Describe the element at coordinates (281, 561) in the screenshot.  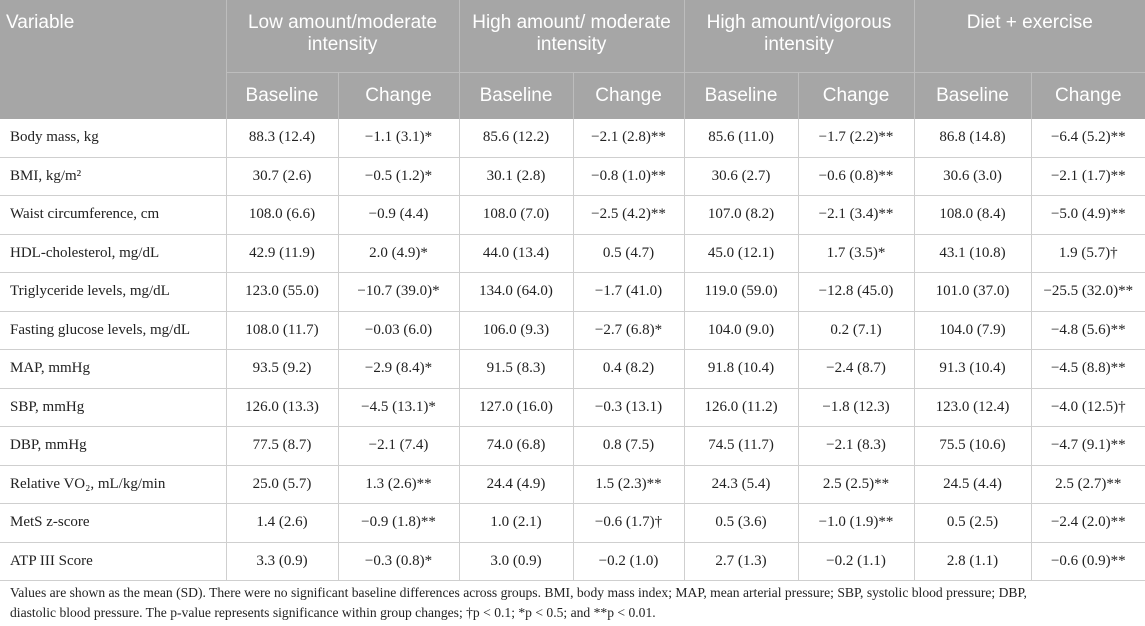
I see `baseline-cell: 3.3 (0.9)` at that location.